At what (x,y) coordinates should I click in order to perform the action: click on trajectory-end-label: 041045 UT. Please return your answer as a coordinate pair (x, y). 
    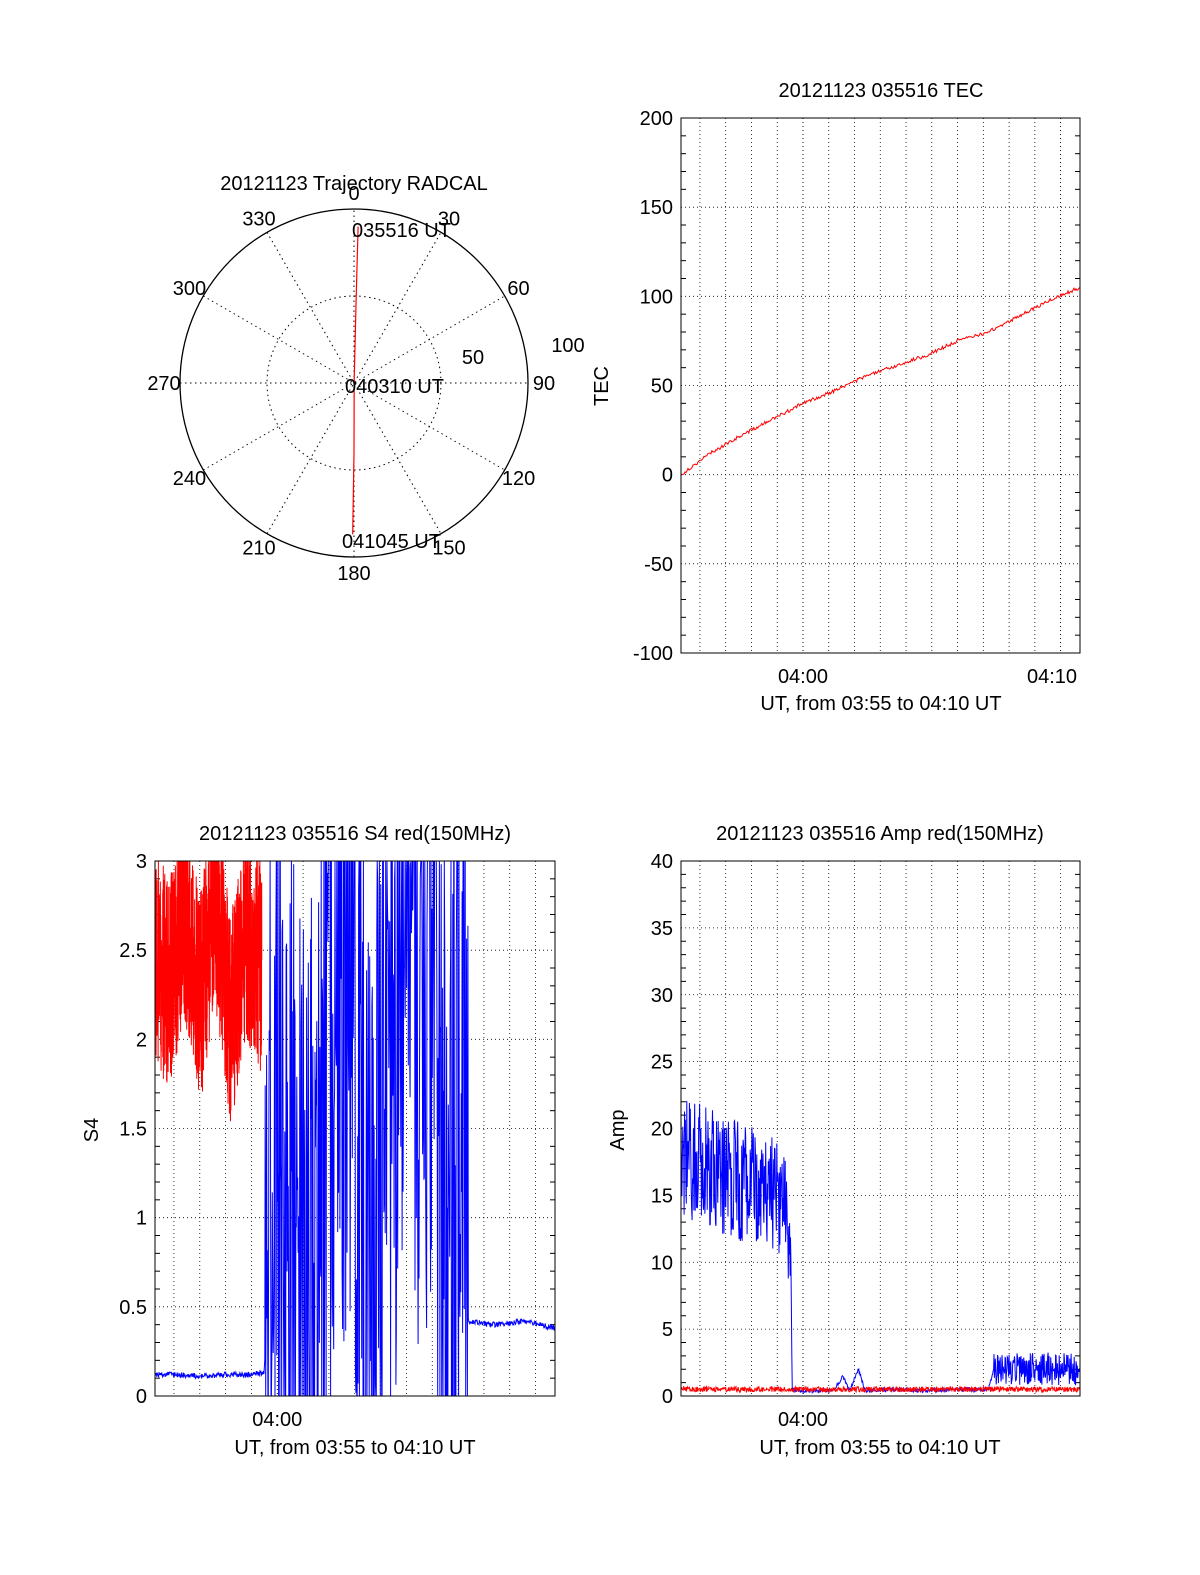
    Looking at the image, I should click on (391, 542).